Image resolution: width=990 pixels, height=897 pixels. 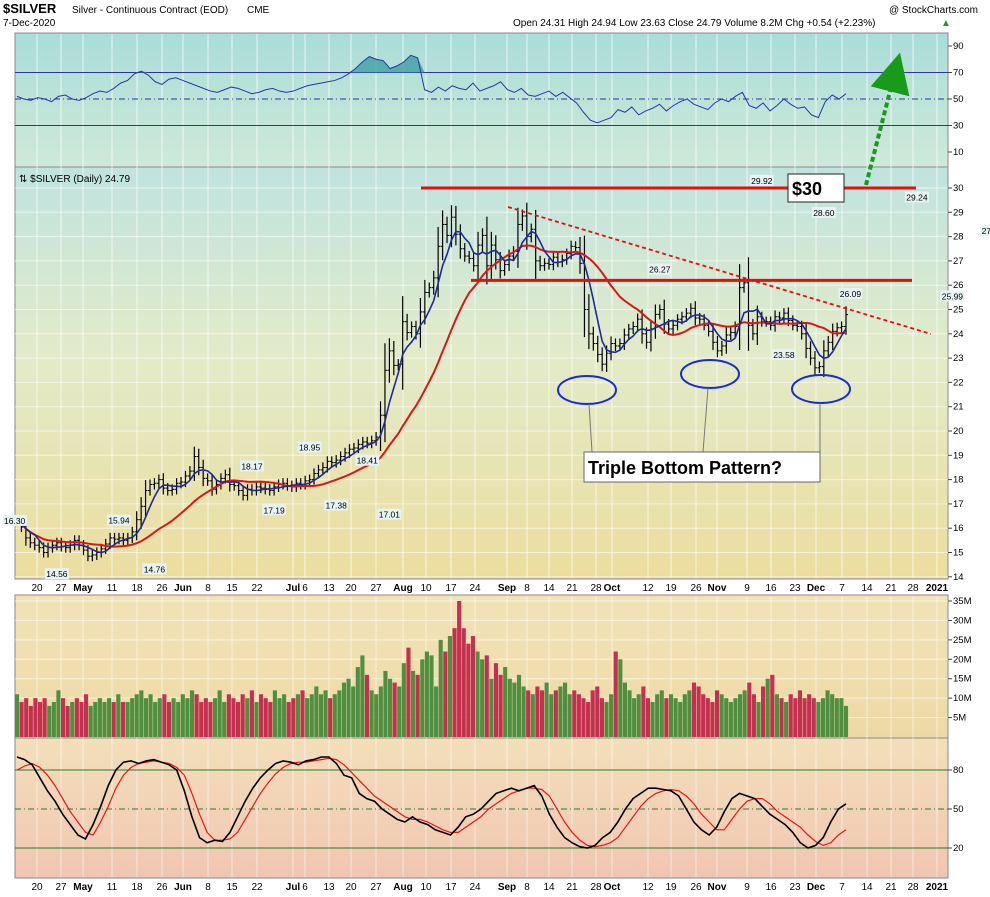 I want to click on price-tick-label: 19, so click(x=958, y=455).